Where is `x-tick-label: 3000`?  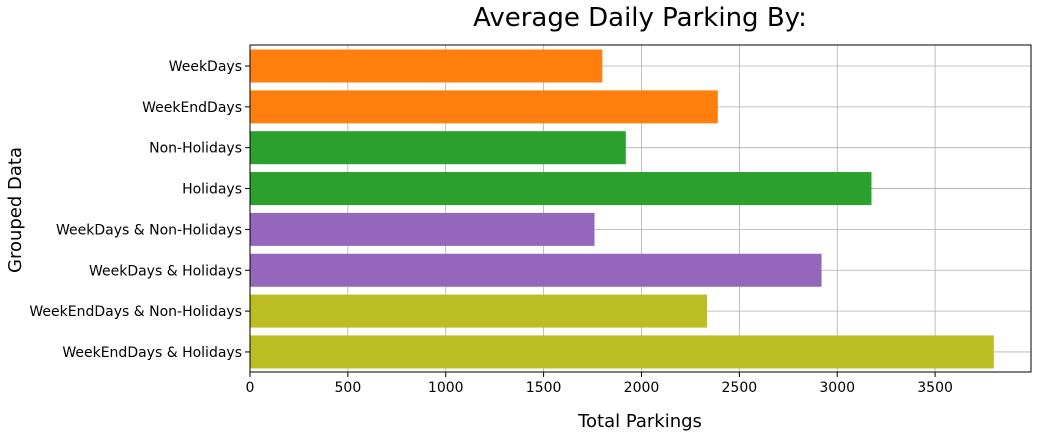
x-tick-label: 3000 is located at coordinates (837, 388).